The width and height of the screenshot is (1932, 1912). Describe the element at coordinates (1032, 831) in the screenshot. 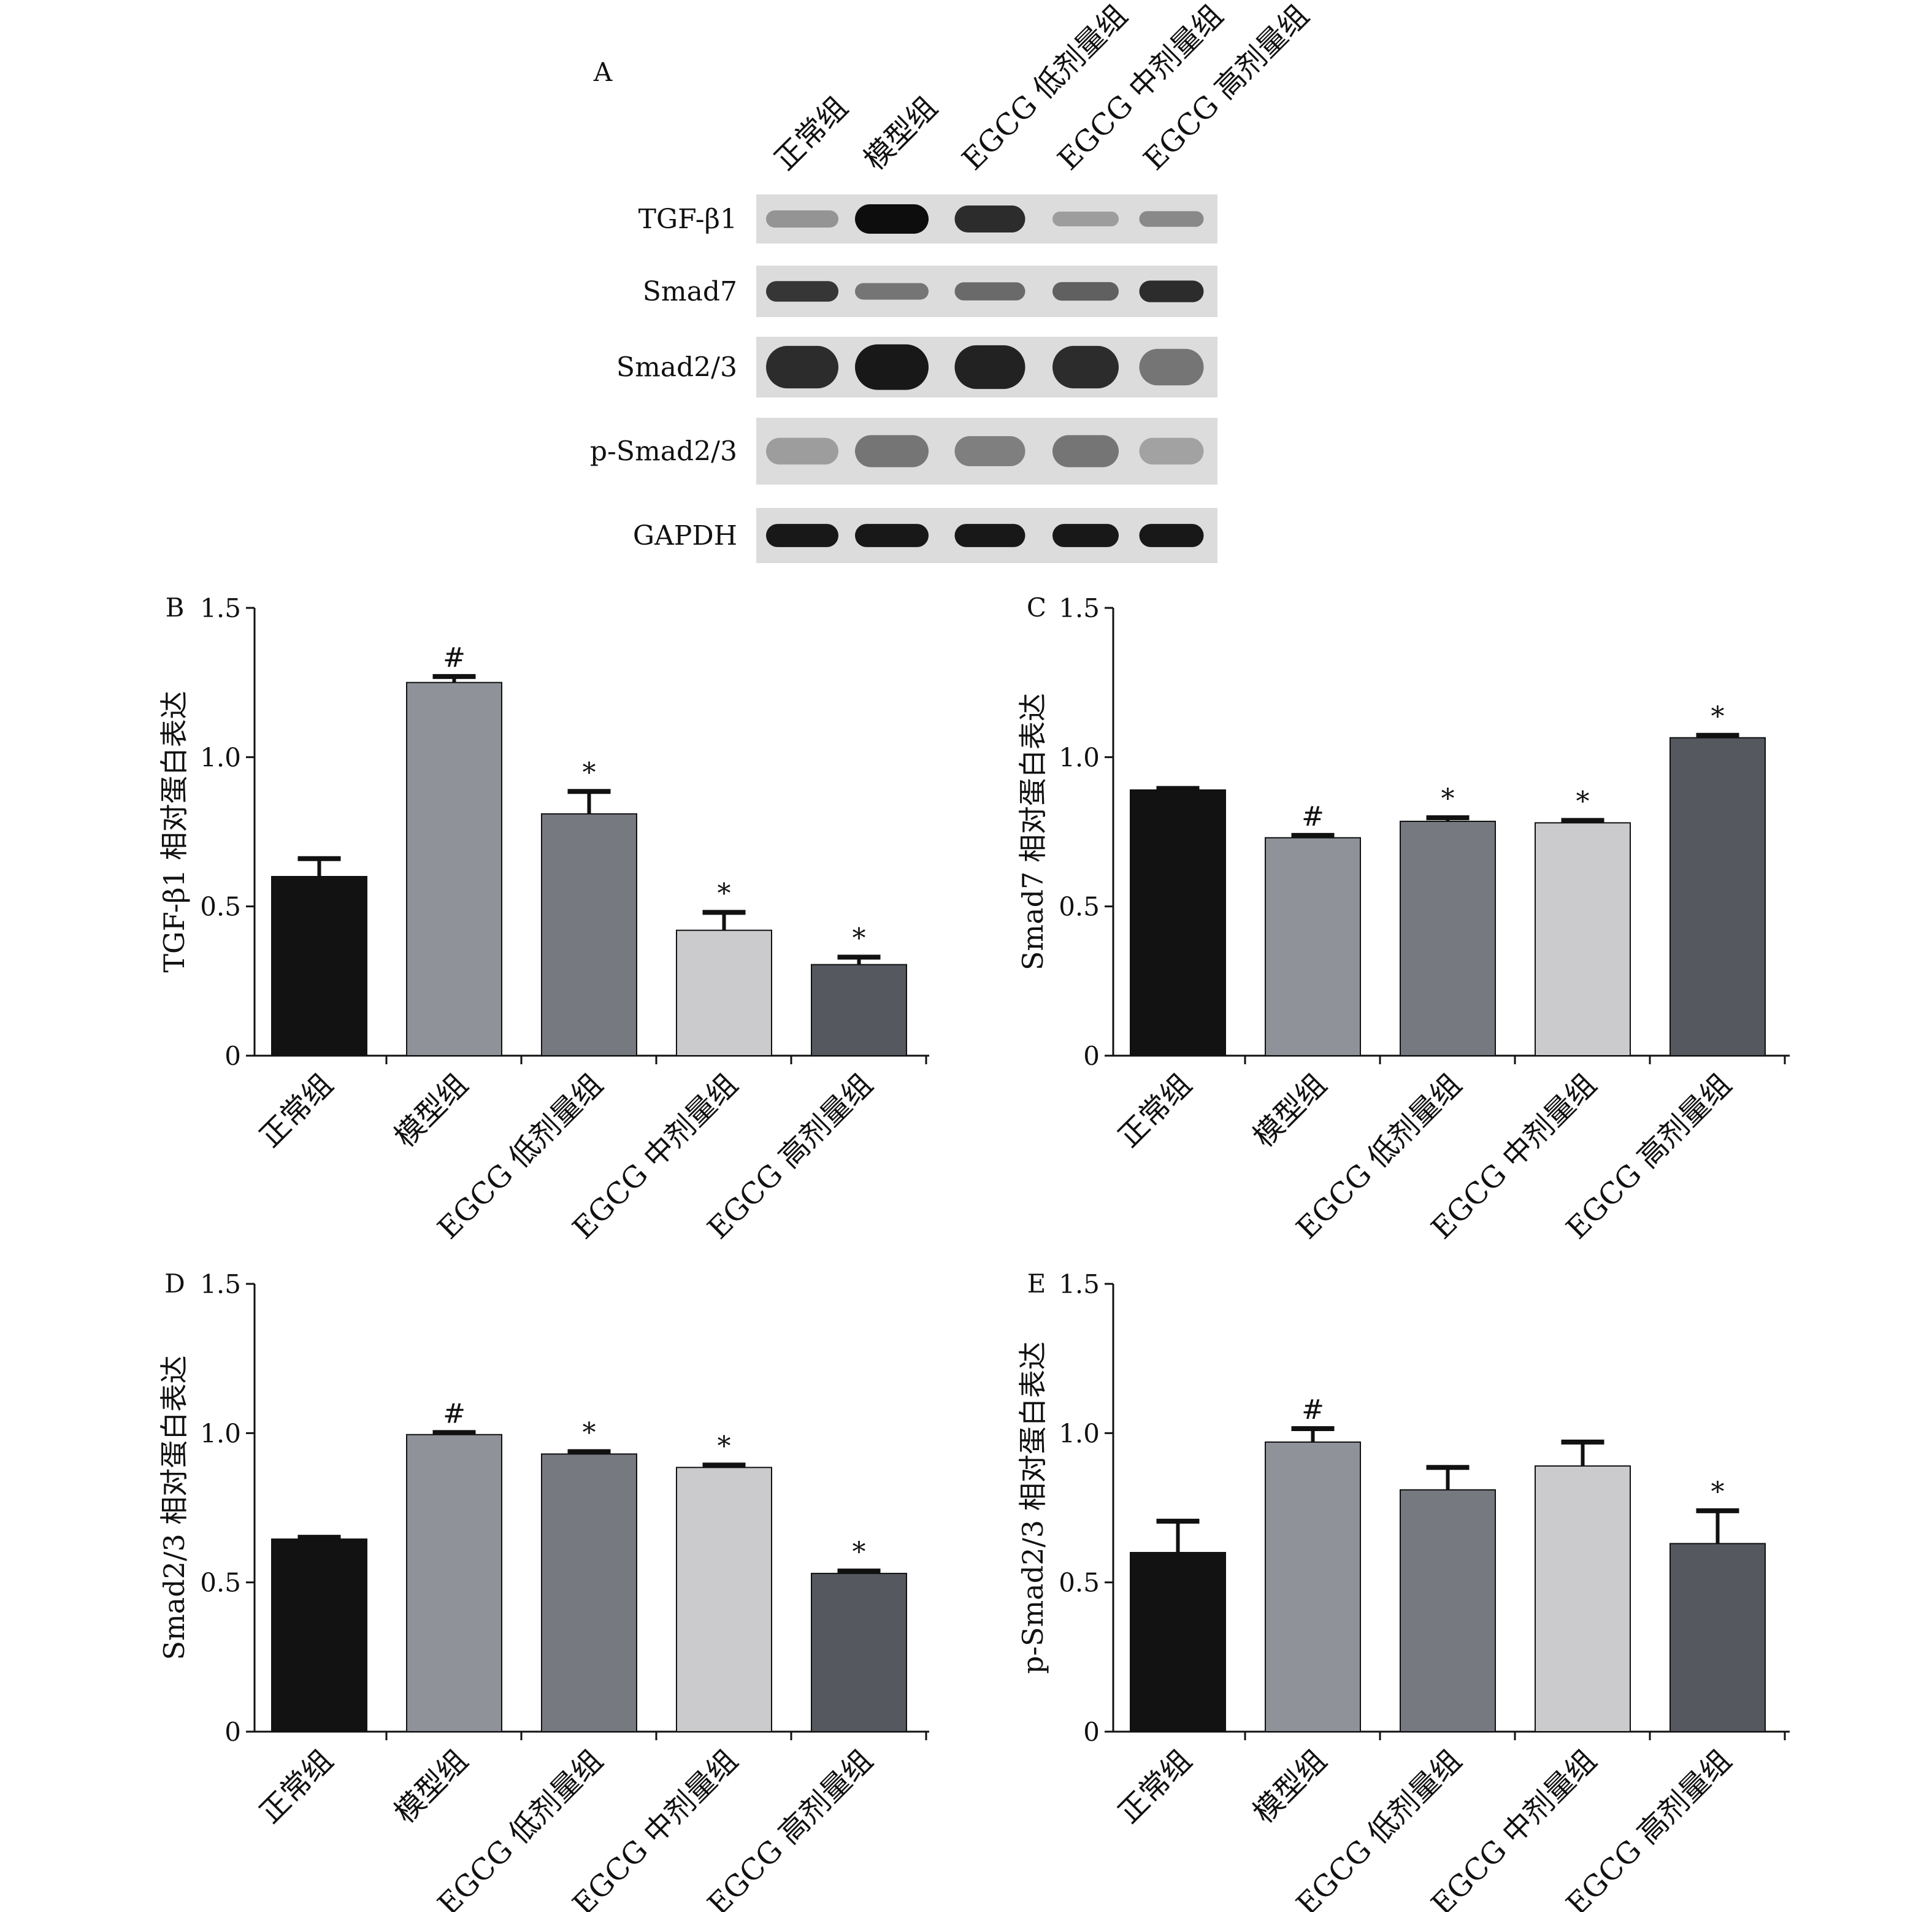

I see `y-axis-label: Smad7 相对蛋白表达` at that location.